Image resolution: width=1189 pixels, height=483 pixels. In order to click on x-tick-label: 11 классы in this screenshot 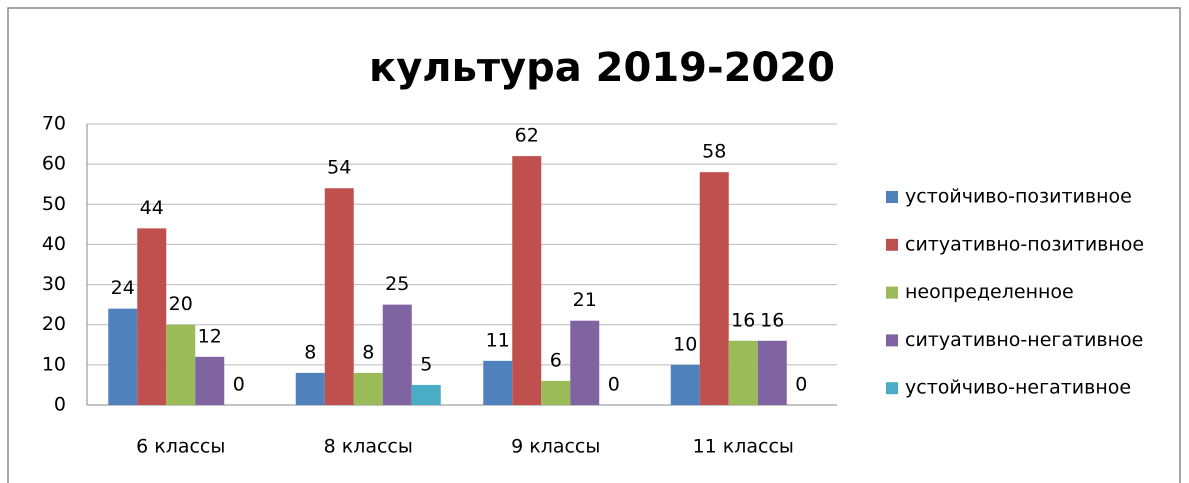, I will do `click(743, 447)`.